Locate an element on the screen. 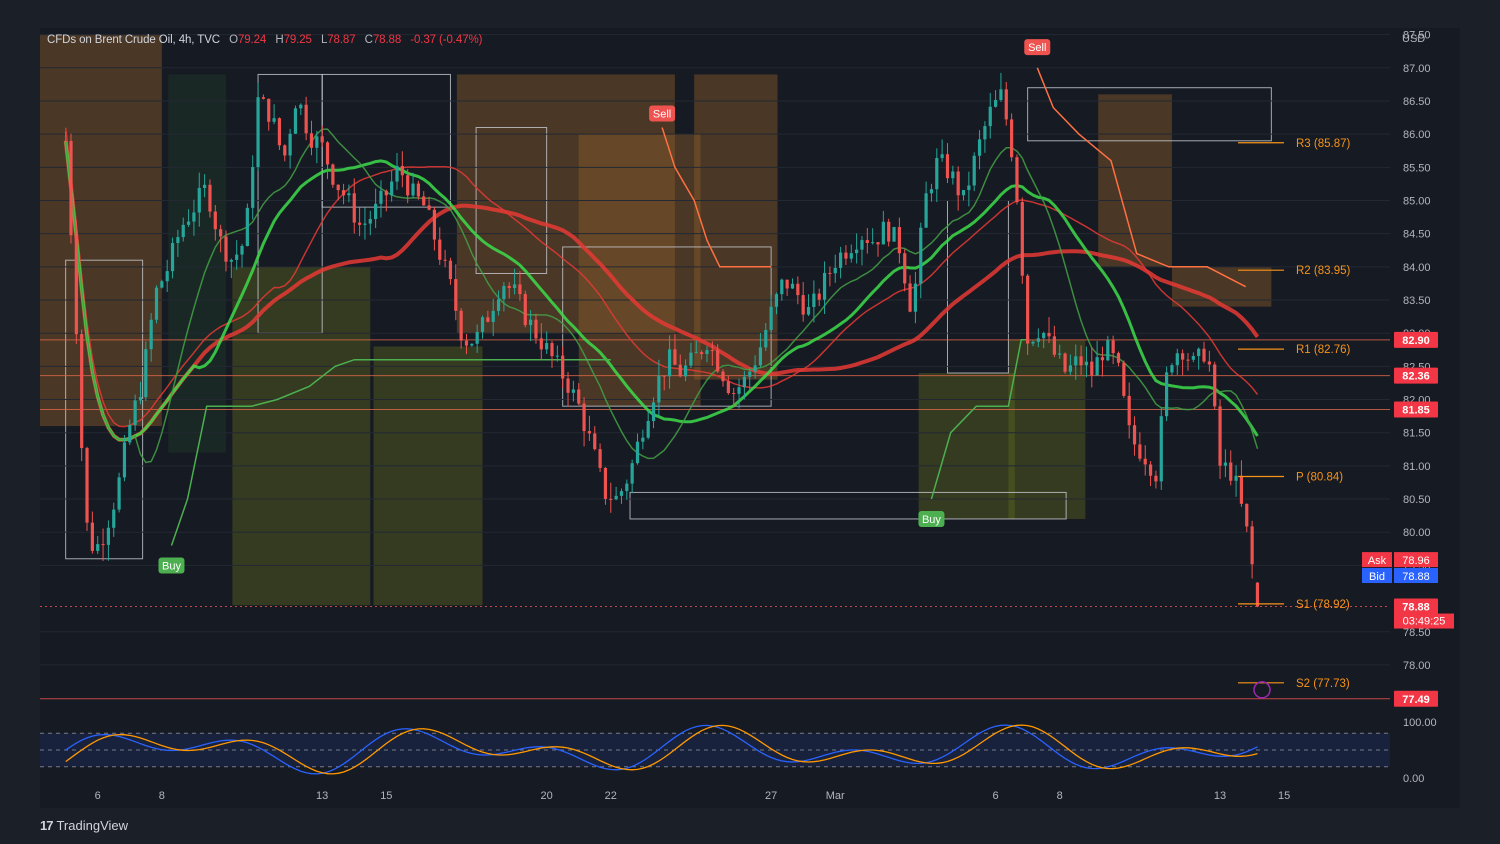 This screenshot has height=844, width=1500. price-tick-6: 84.50 is located at coordinates (1417, 235).